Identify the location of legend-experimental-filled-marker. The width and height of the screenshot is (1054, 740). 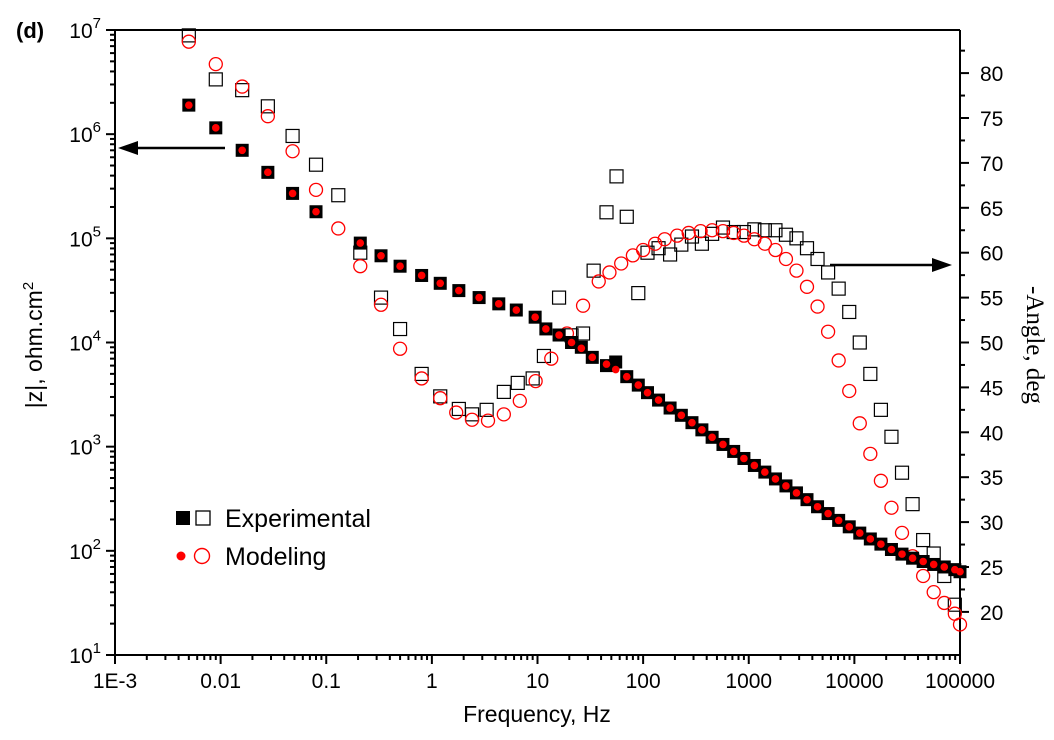
(183, 518).